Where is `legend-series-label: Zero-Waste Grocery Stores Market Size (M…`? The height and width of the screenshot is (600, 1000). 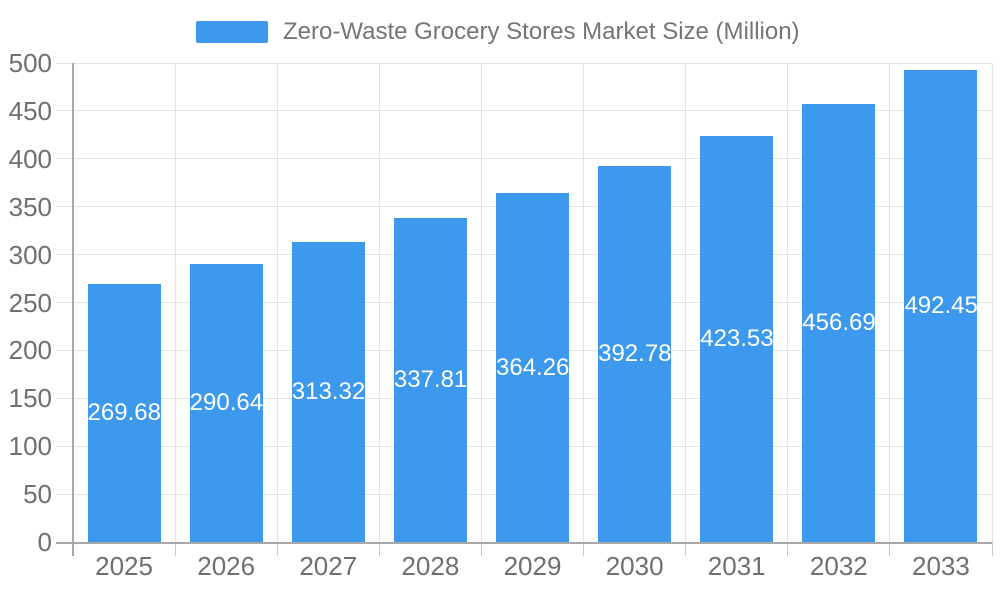 legend-series-label: Zero-Waste Grocery Stores Market Size (M… is located at coordinates (541, 31).